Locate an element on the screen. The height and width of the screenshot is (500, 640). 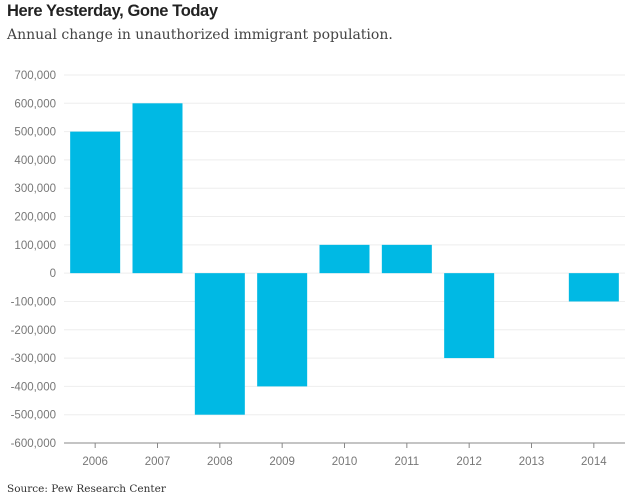
x-tick-label: 2012 is located at coordinates (469, 462).